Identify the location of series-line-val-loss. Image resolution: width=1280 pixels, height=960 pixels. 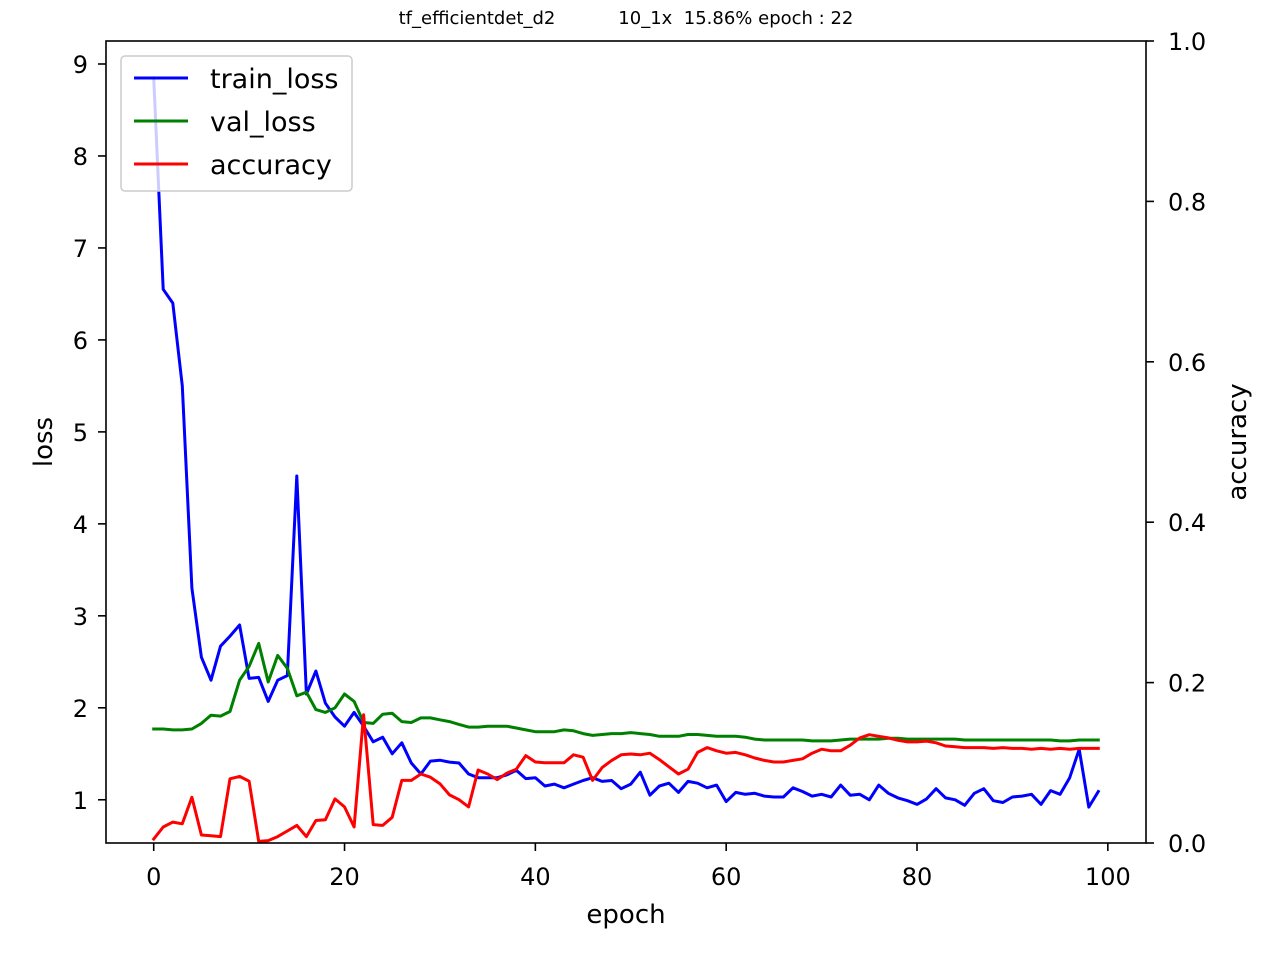
(626, 692).